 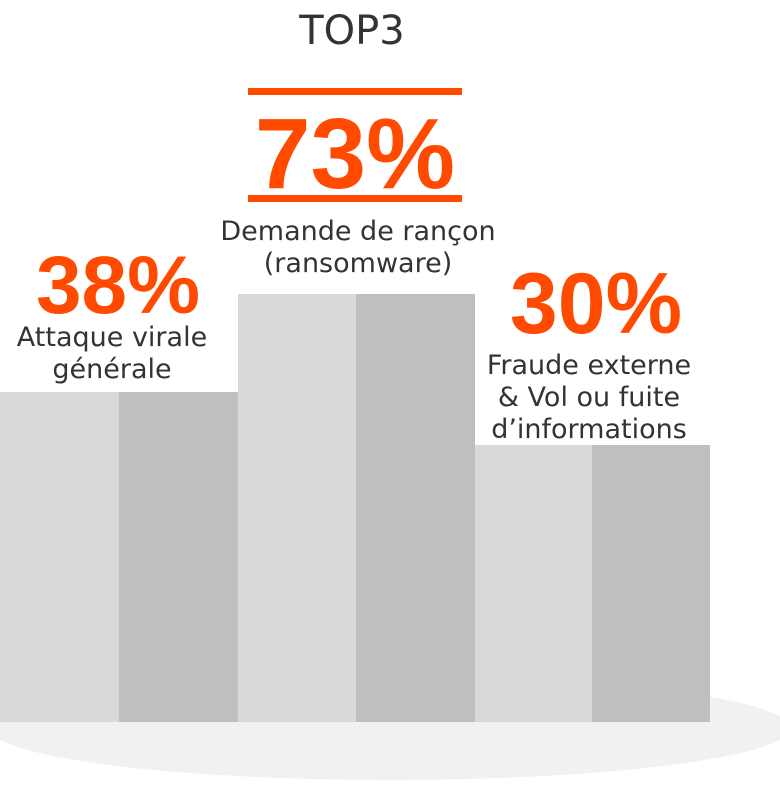 I want to click on percentage: 73%, so click(x=355, y=154).